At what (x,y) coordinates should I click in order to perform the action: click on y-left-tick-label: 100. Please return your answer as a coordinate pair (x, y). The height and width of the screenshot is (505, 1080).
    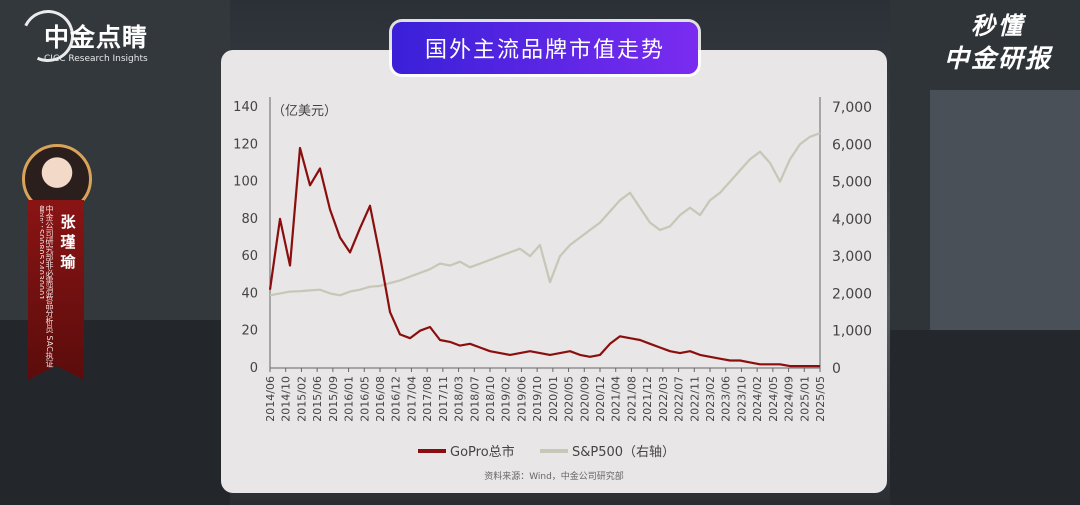
    Looking at the image, I should click on (245, 182).